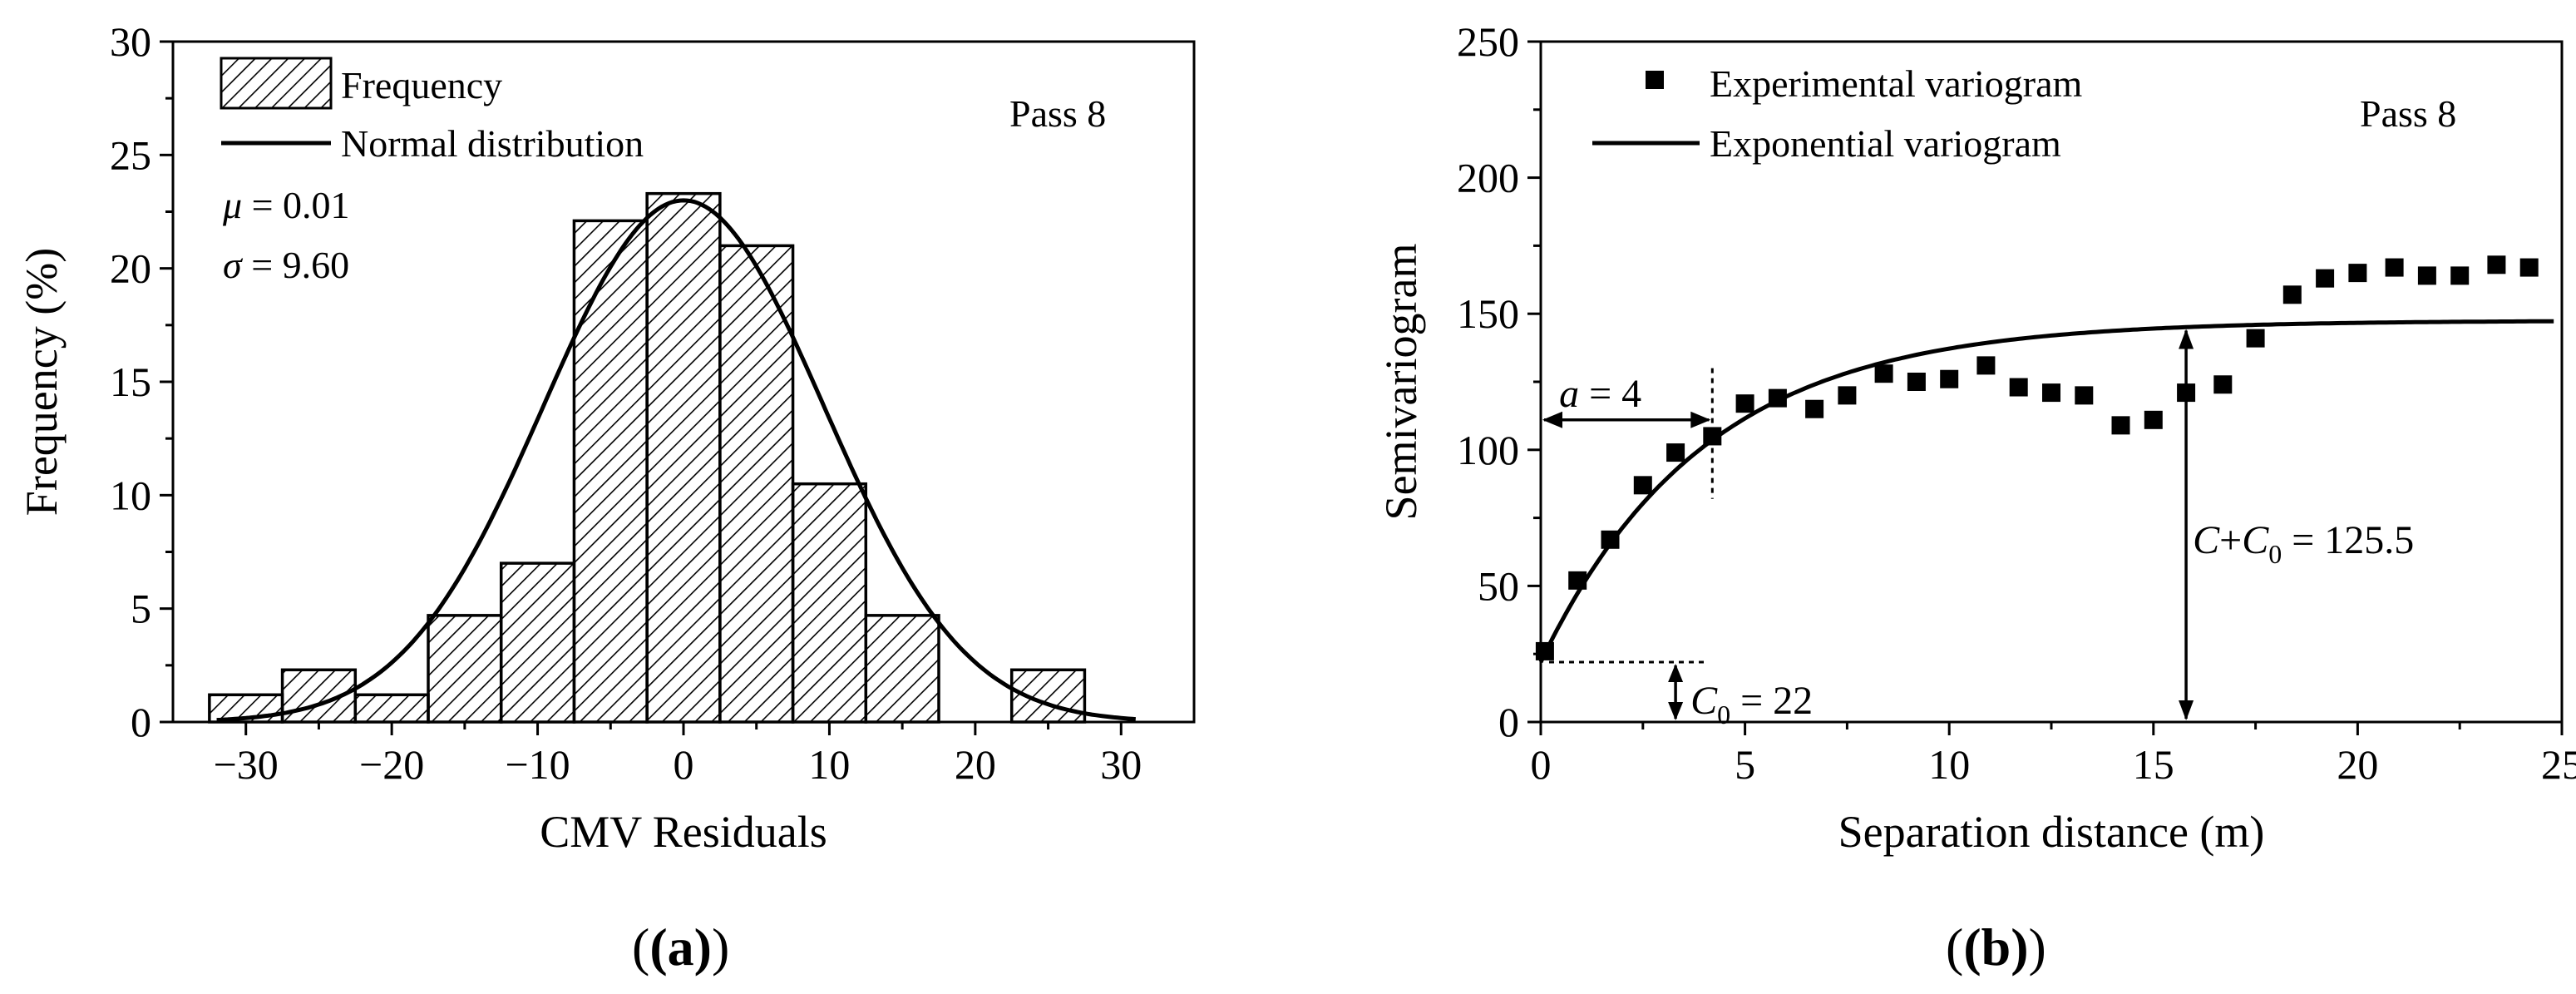 The width and height of the screenshot is (2576, 994). What do you see at coordinates (1401, 382) in the screenshot?
I see `y-axis-title: Semivariogram` at bounding box center [1401, 382].